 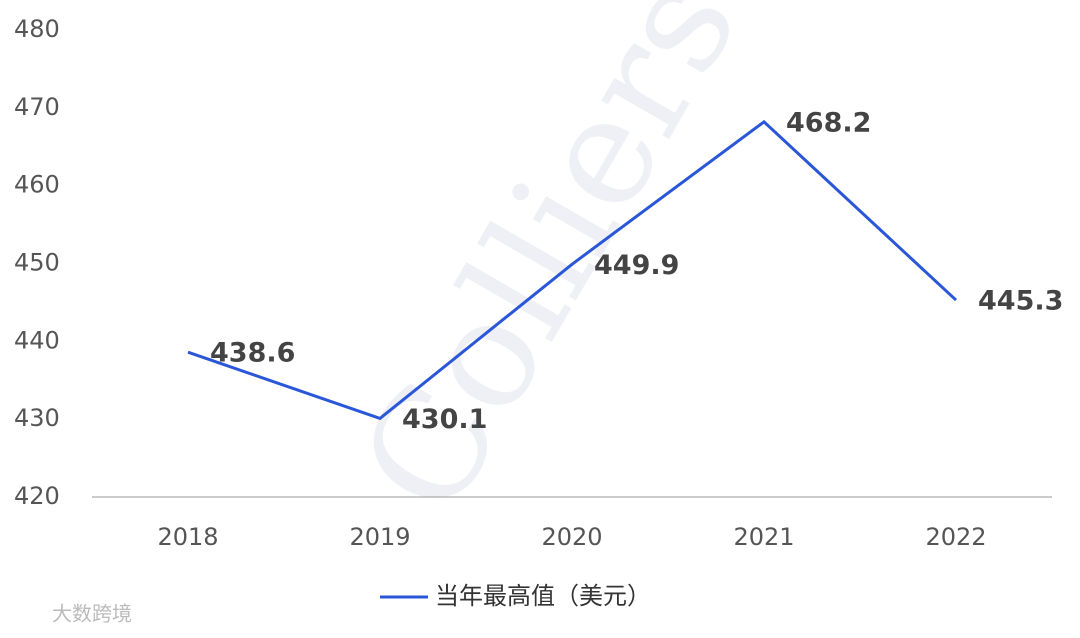 What do you see at coordinates (37, 107) in the screenshot?
I see `y-tick-label: 470` at bounding box center [37, 107].